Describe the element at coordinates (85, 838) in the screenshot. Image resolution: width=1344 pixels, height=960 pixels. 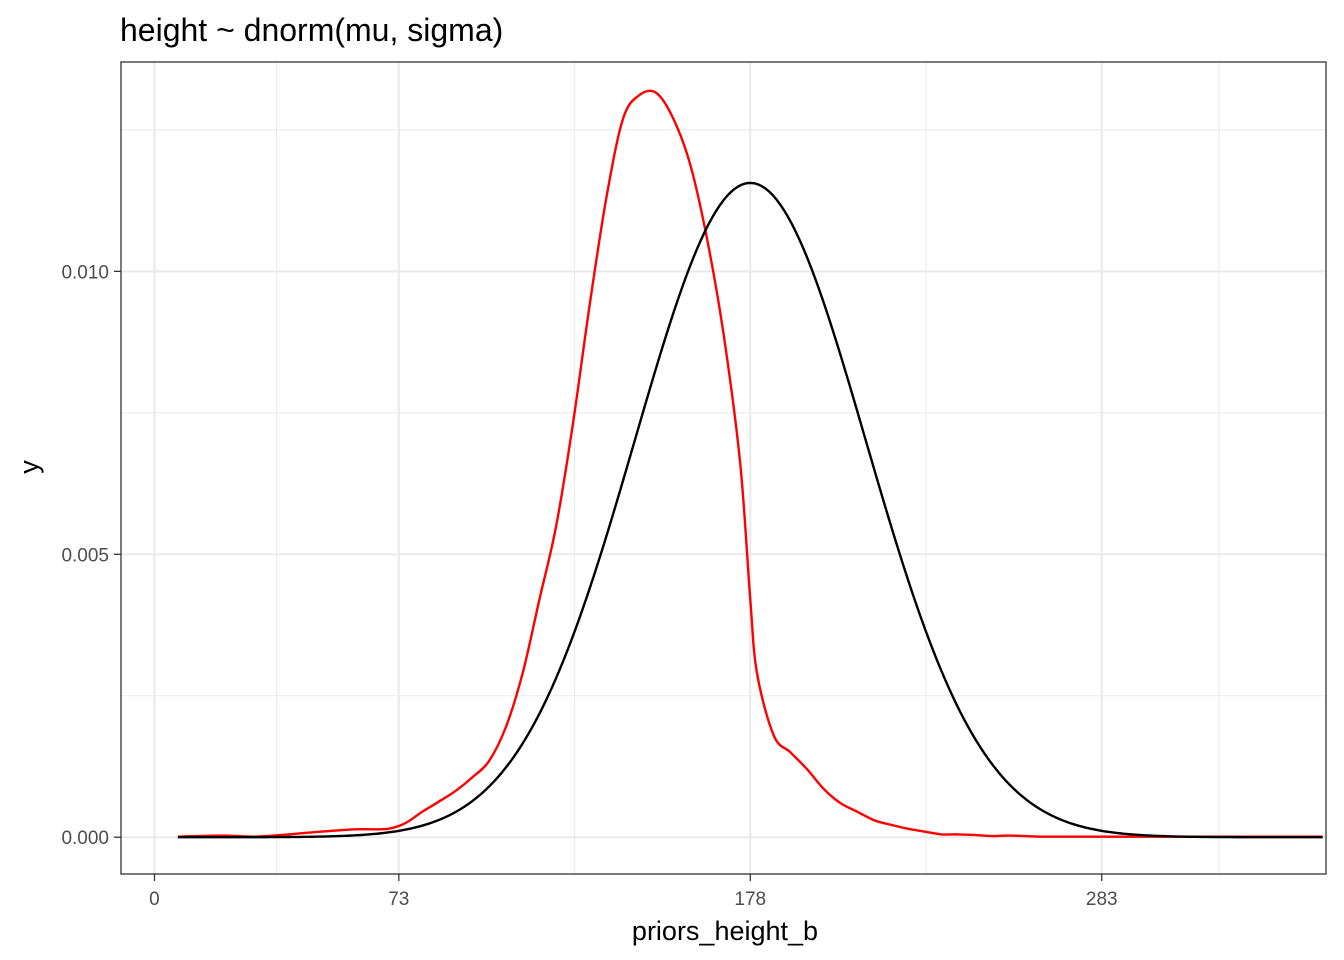
I see `y-tick-label: 0.000` at that location.